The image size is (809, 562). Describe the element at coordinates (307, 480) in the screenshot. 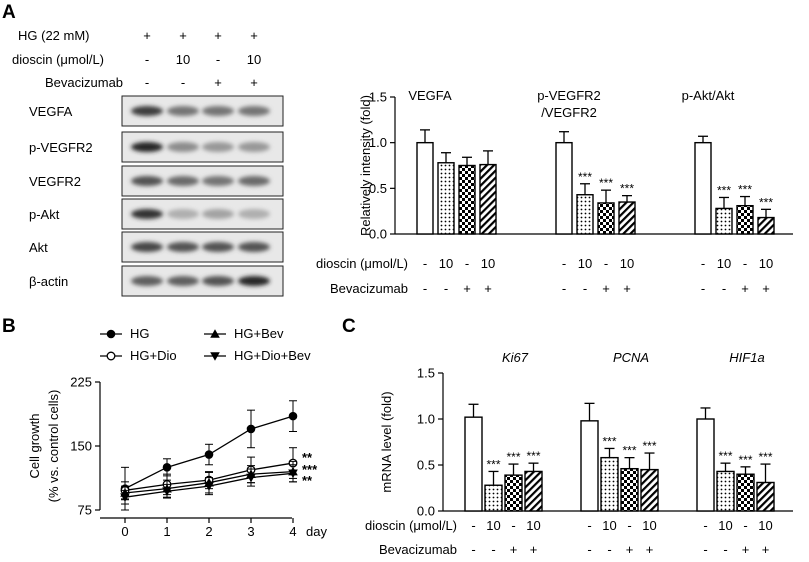

I see `significance-mark: **` at that location.